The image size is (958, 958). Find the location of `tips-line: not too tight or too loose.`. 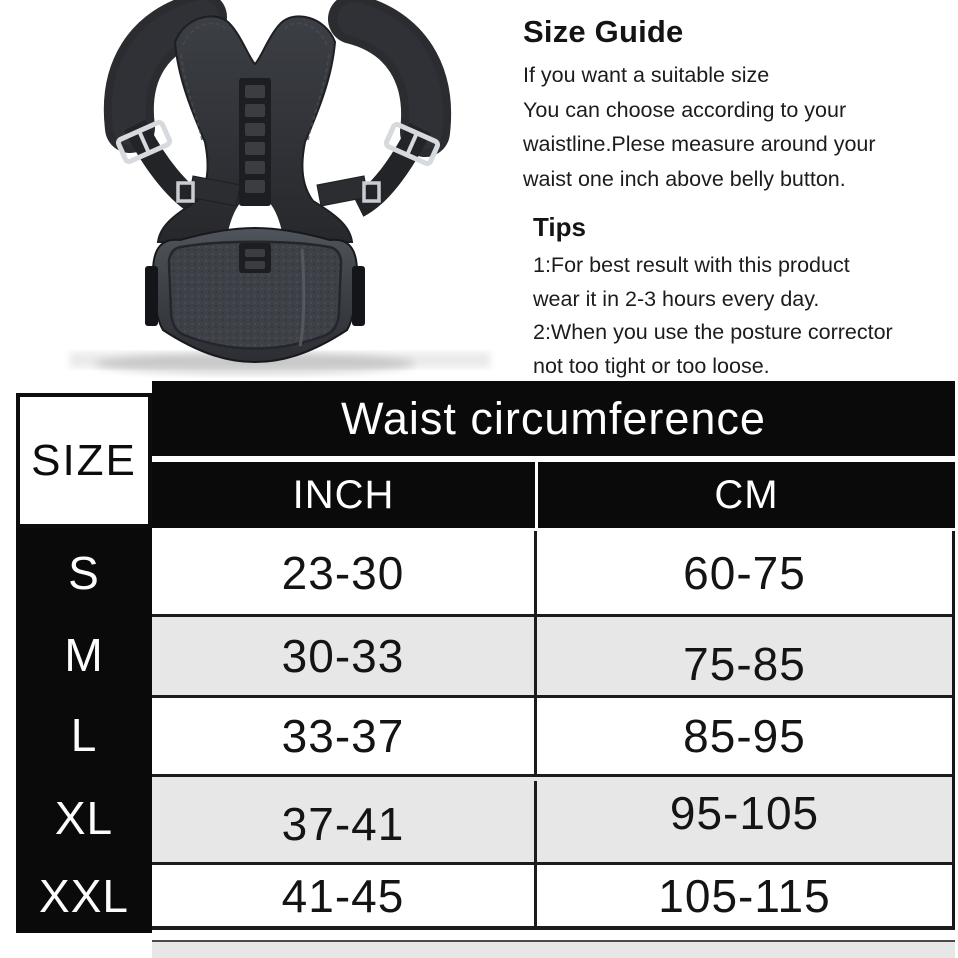

tips-line: not too tight or too loose. is located at coordinates (651, 365).